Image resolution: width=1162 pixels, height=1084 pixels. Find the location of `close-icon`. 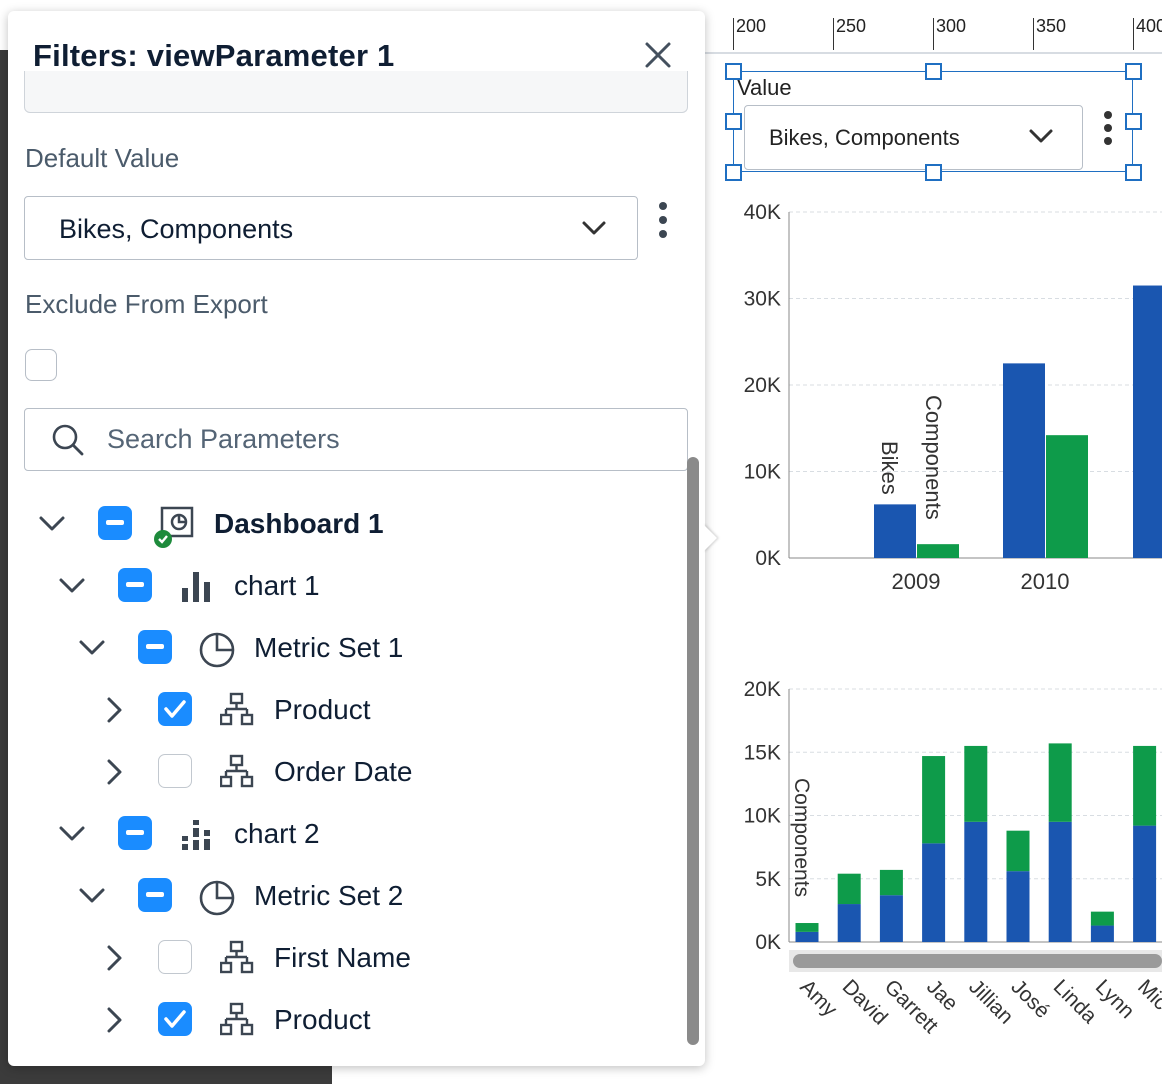

close-icon is located at coordinates (658, 55).